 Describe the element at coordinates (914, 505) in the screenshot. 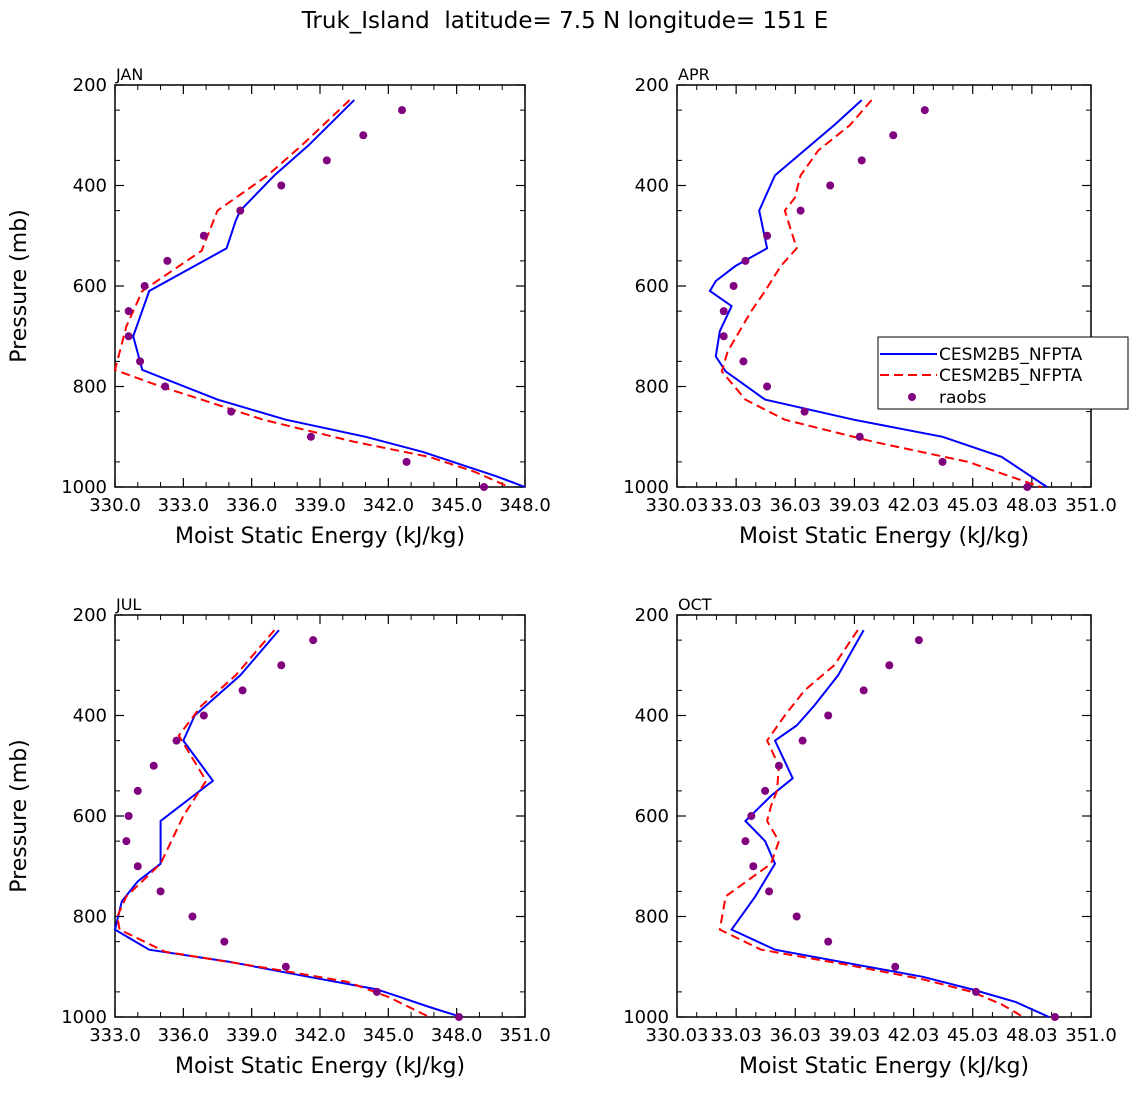

I see `x-tick-label-apr: 42.03` at that location.